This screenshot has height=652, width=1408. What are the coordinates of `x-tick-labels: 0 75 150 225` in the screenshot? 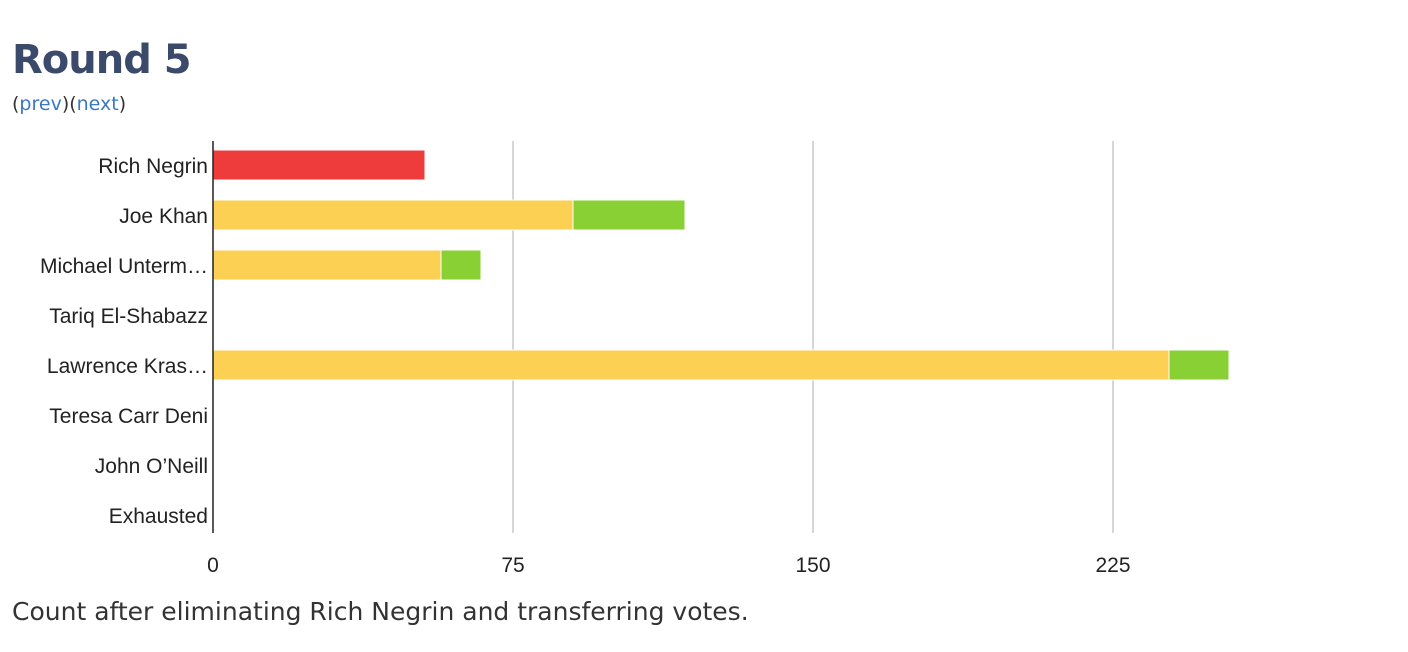 It's located at (668, 565).